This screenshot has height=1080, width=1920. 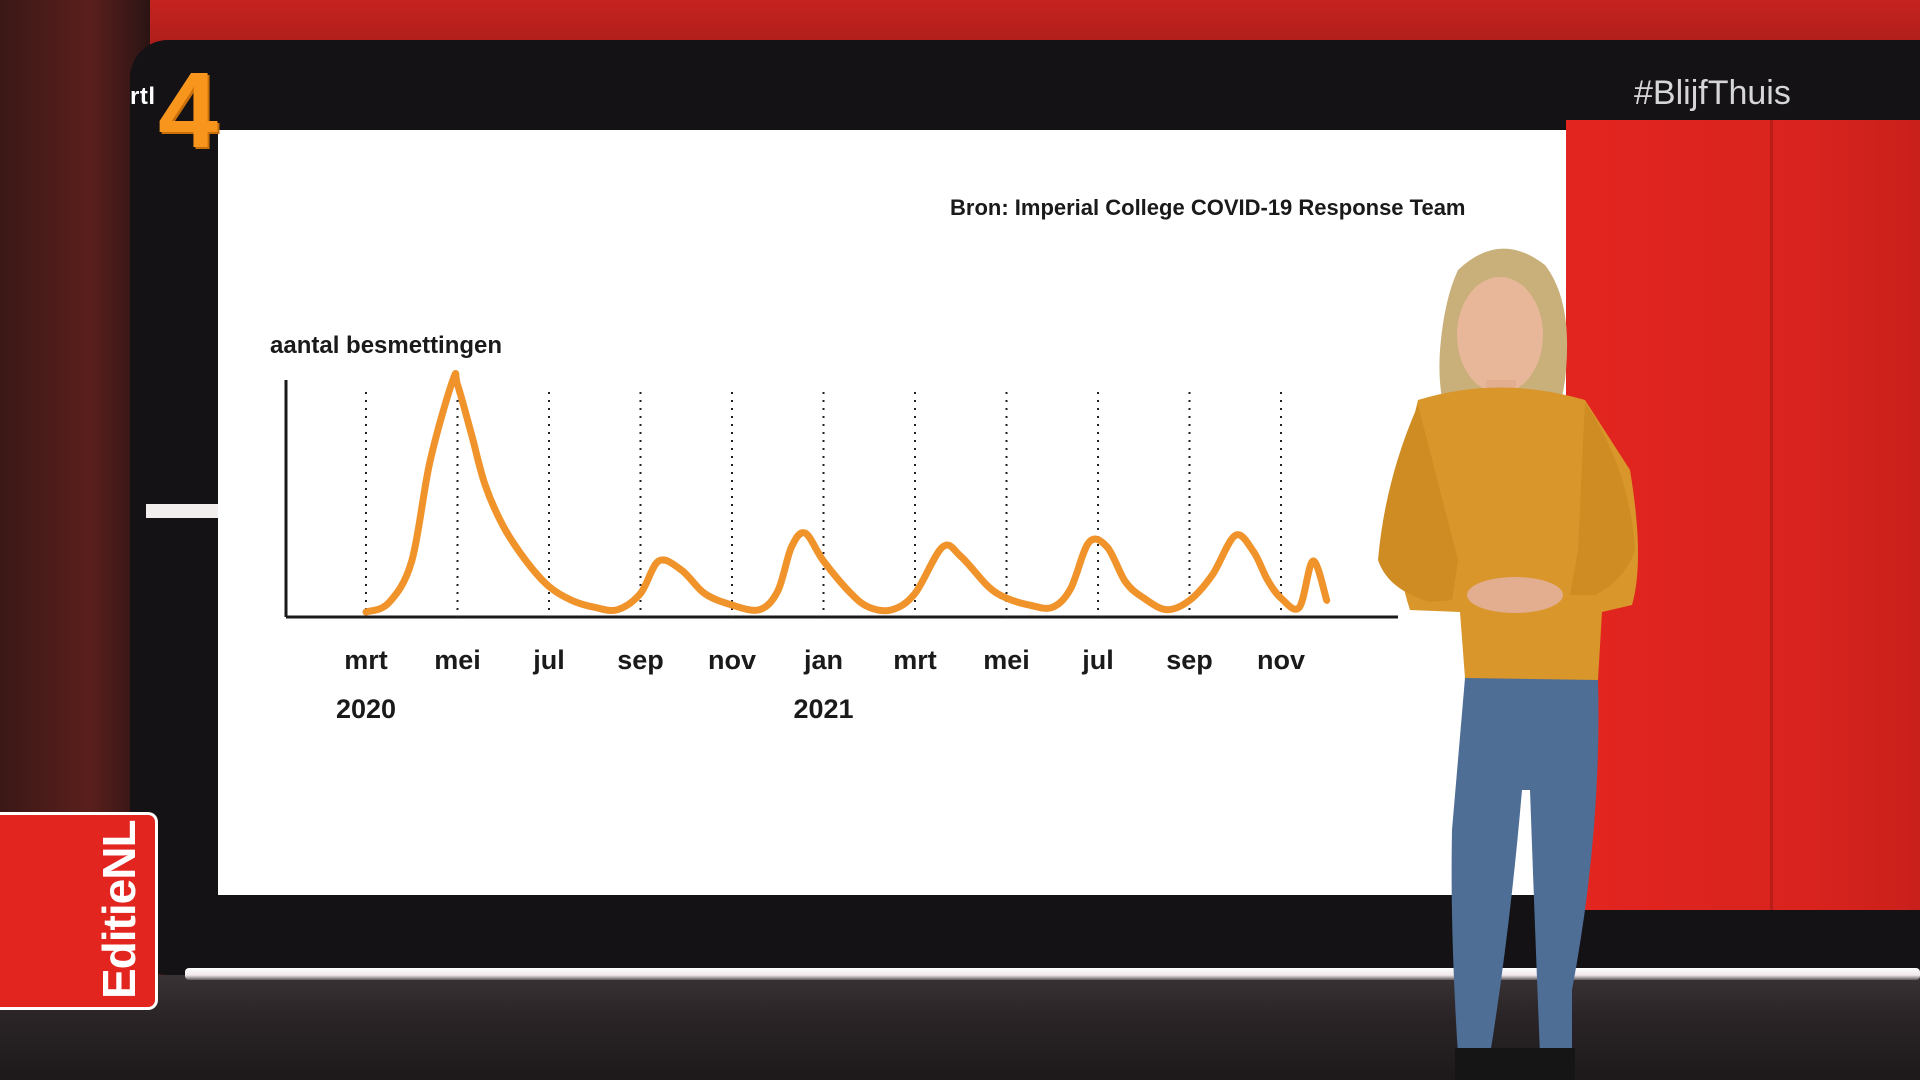 I want to click on year-label: 2020, so click(x=366, y=709).